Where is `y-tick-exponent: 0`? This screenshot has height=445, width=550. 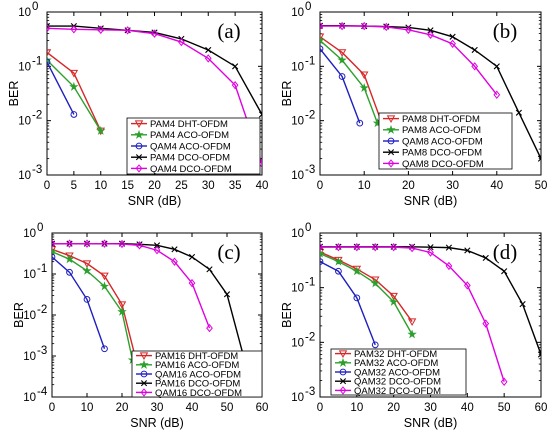 y-tick-exponent: 0 is located at coordinates (308, 7).